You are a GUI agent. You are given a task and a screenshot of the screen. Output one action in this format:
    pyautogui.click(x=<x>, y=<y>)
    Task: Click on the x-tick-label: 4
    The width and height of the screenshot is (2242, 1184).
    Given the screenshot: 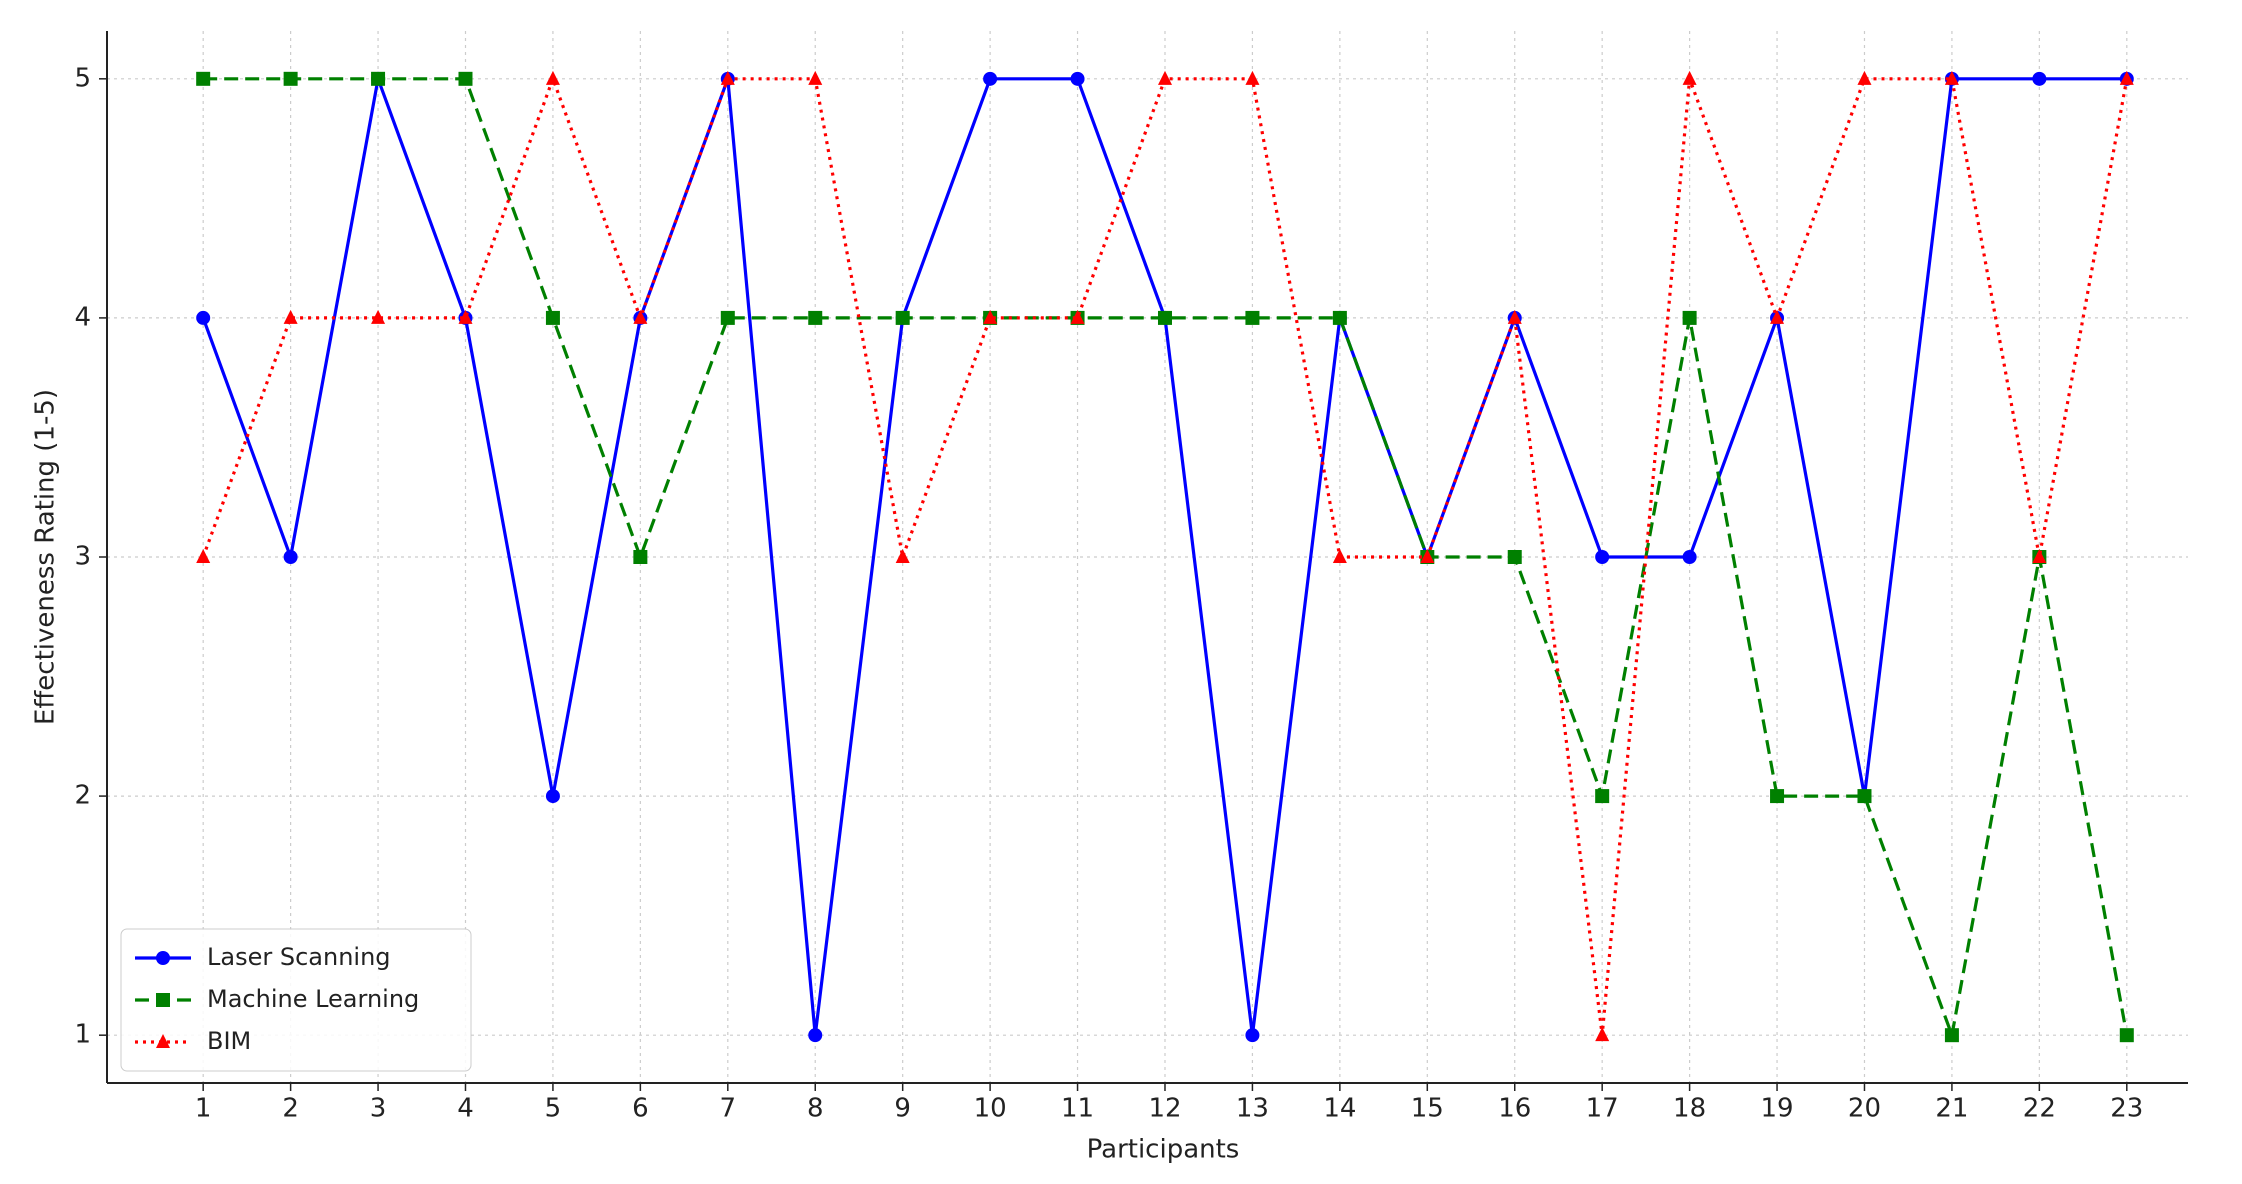 What is the action you would take?
    pyautogui.click(x=465, y=1109)
    